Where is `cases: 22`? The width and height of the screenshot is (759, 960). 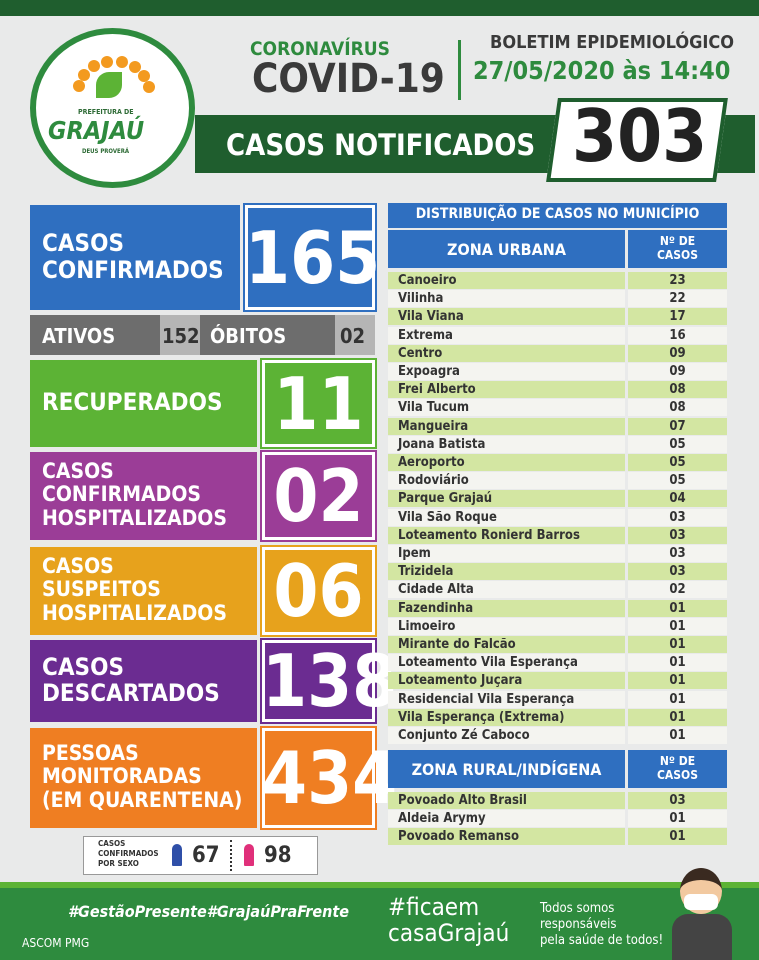
cases: 22 is located at coordinates (677, 299).